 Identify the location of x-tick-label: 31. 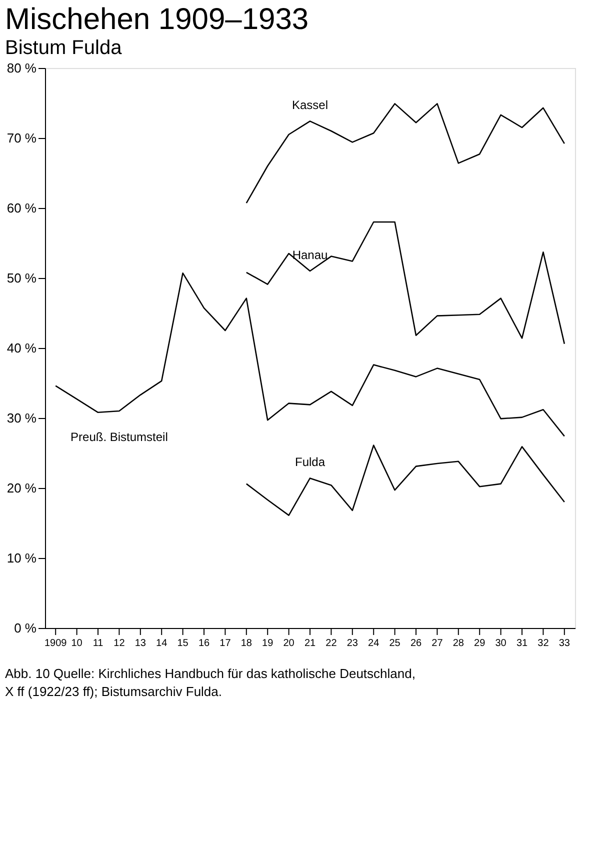
(522, 643).